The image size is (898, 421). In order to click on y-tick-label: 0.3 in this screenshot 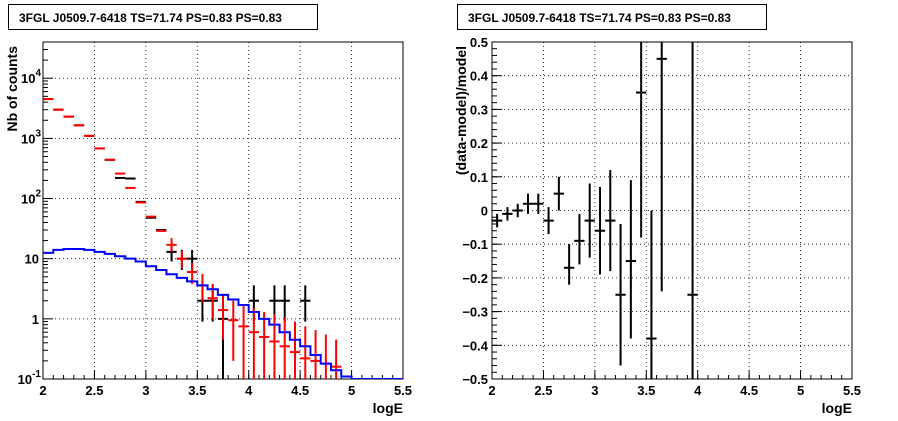, I will do `click(479, 109)`.